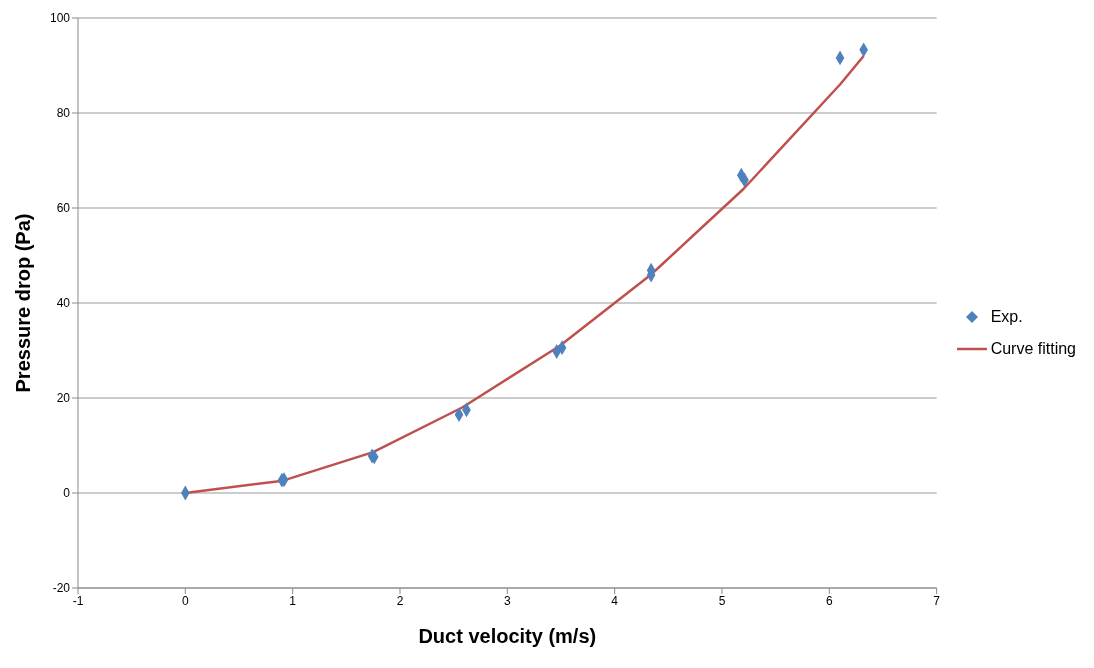 This screenshot has height=668, width=1094. I want to click on y-tick-label: 20, so click(63, 398).